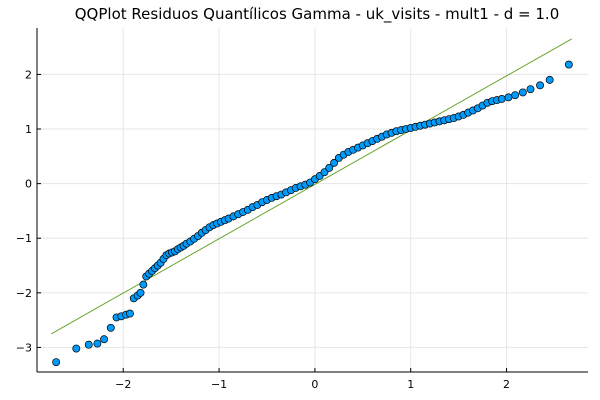  What do you see at coordinates (28, 184) in the screenshot?
I see `y-tick-label: 0` at bounding box center [28, 184].